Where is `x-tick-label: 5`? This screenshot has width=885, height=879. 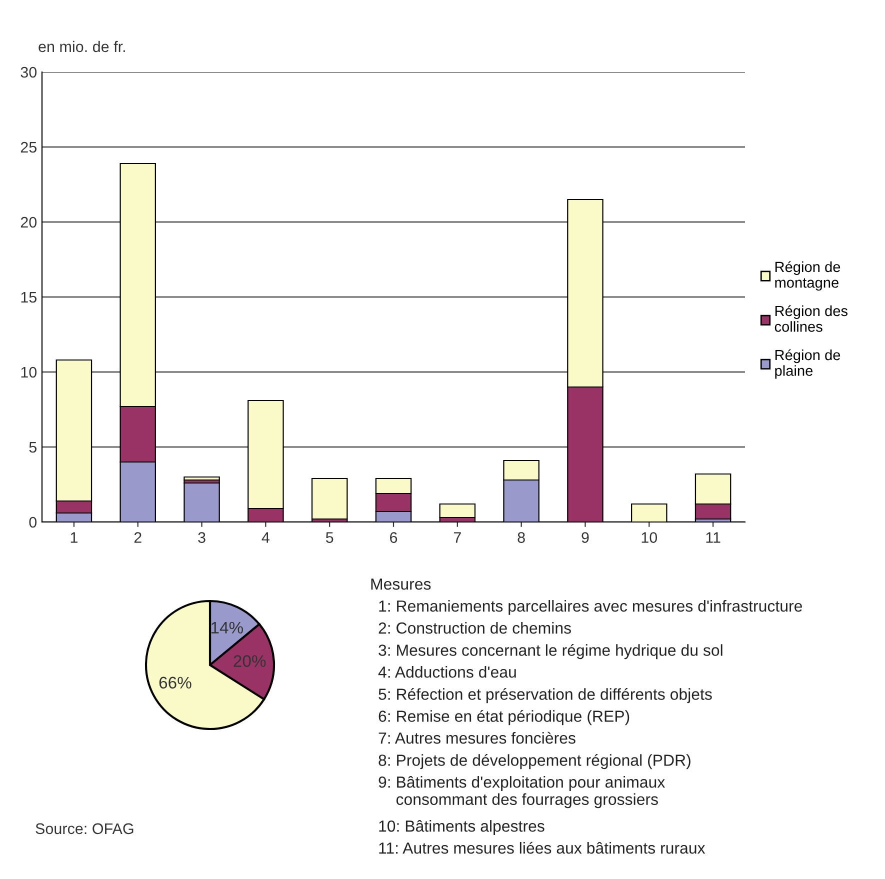 x-tick-label: 5 is located at coordinates (330, 537).